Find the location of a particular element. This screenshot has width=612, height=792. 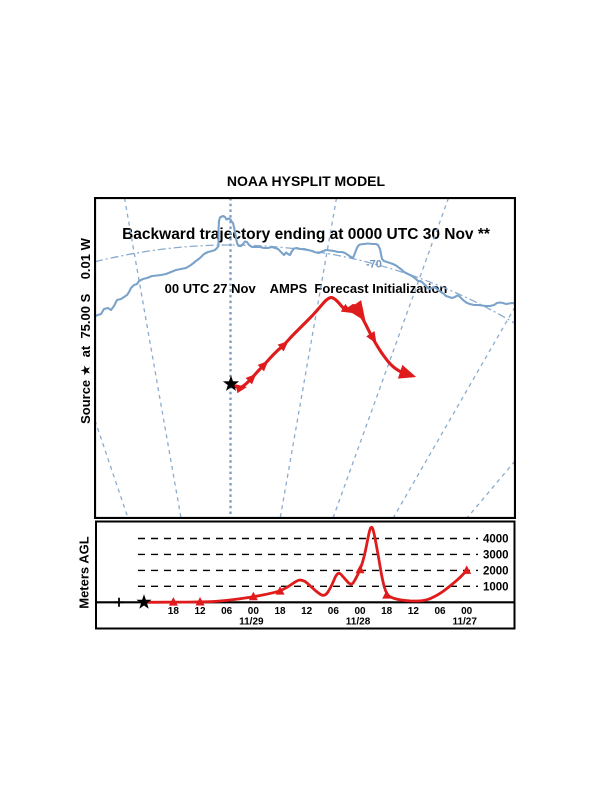

latitude-label: -70 is located at coordinates (374, 265).